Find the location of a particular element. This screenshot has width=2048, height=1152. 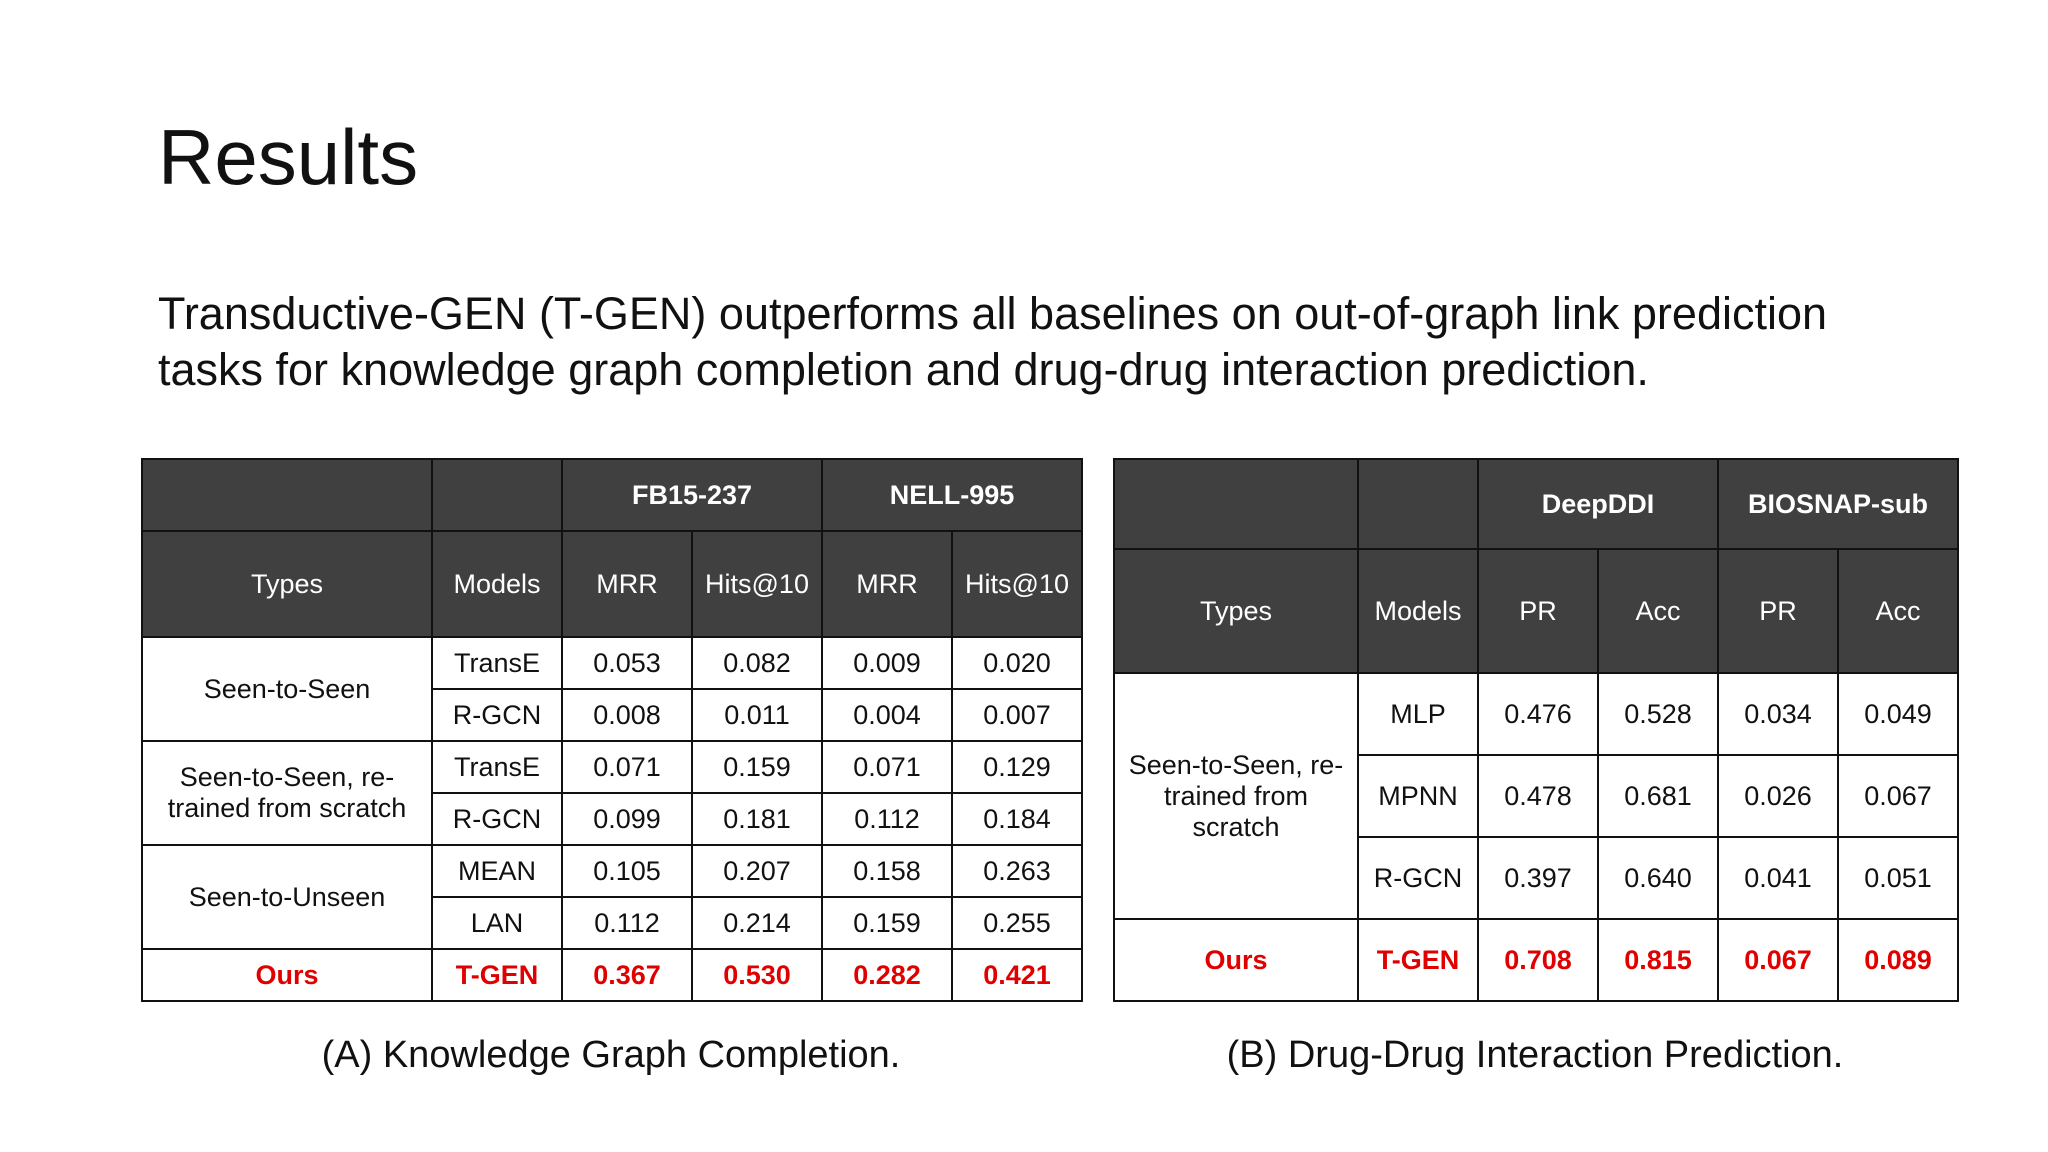

value-cell: 0.041 is located at coordinates (1778, 878).